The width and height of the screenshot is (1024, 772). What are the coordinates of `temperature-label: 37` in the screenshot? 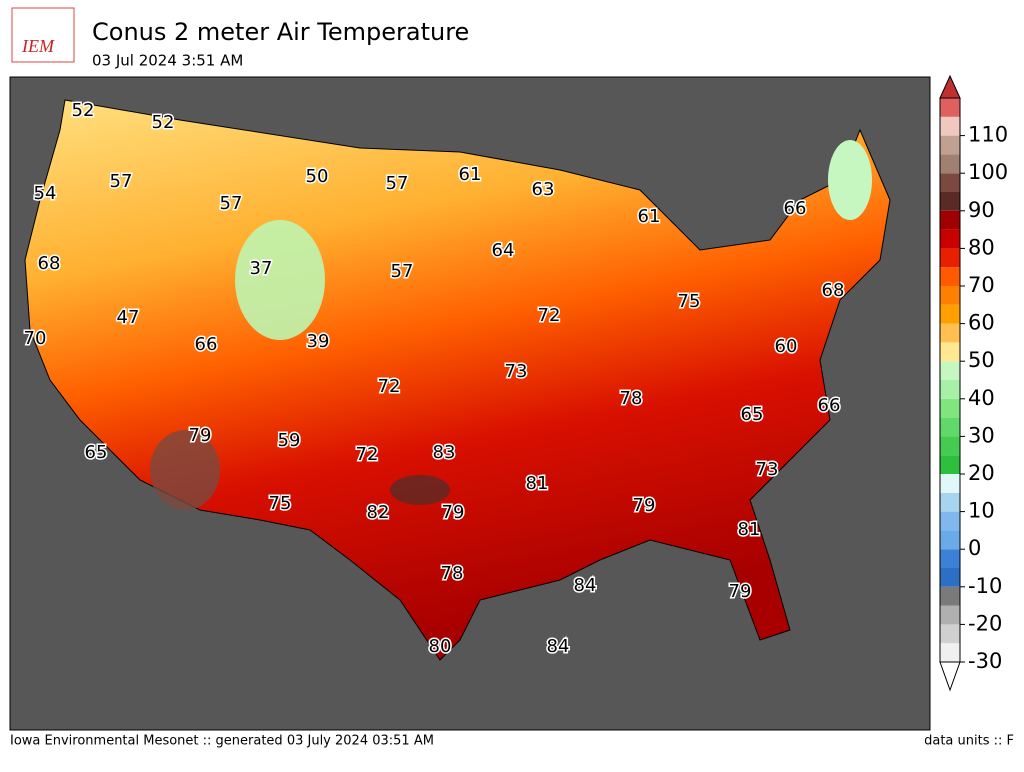 It's located at (261, 268).